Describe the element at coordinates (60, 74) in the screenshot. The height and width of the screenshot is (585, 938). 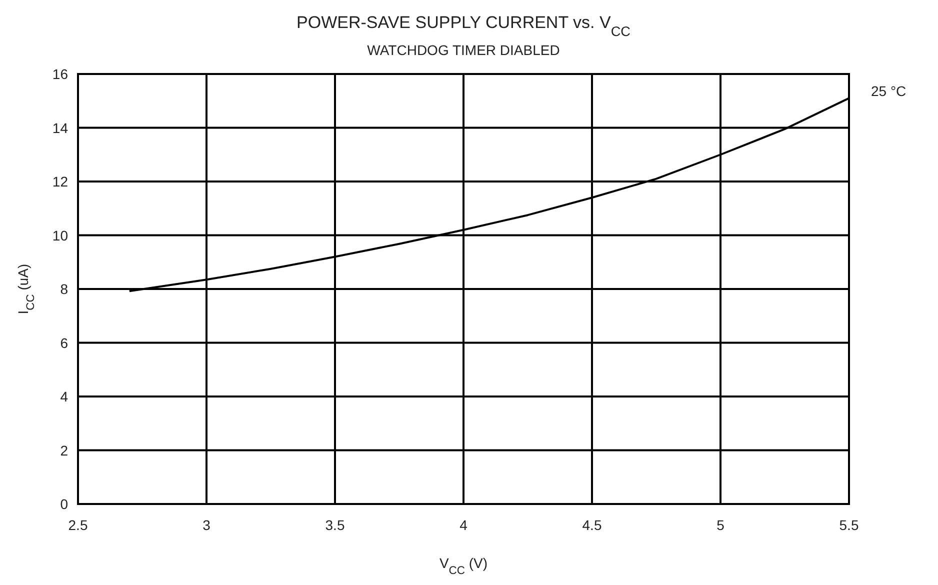
I see `y-tick-label: 16` at that location.